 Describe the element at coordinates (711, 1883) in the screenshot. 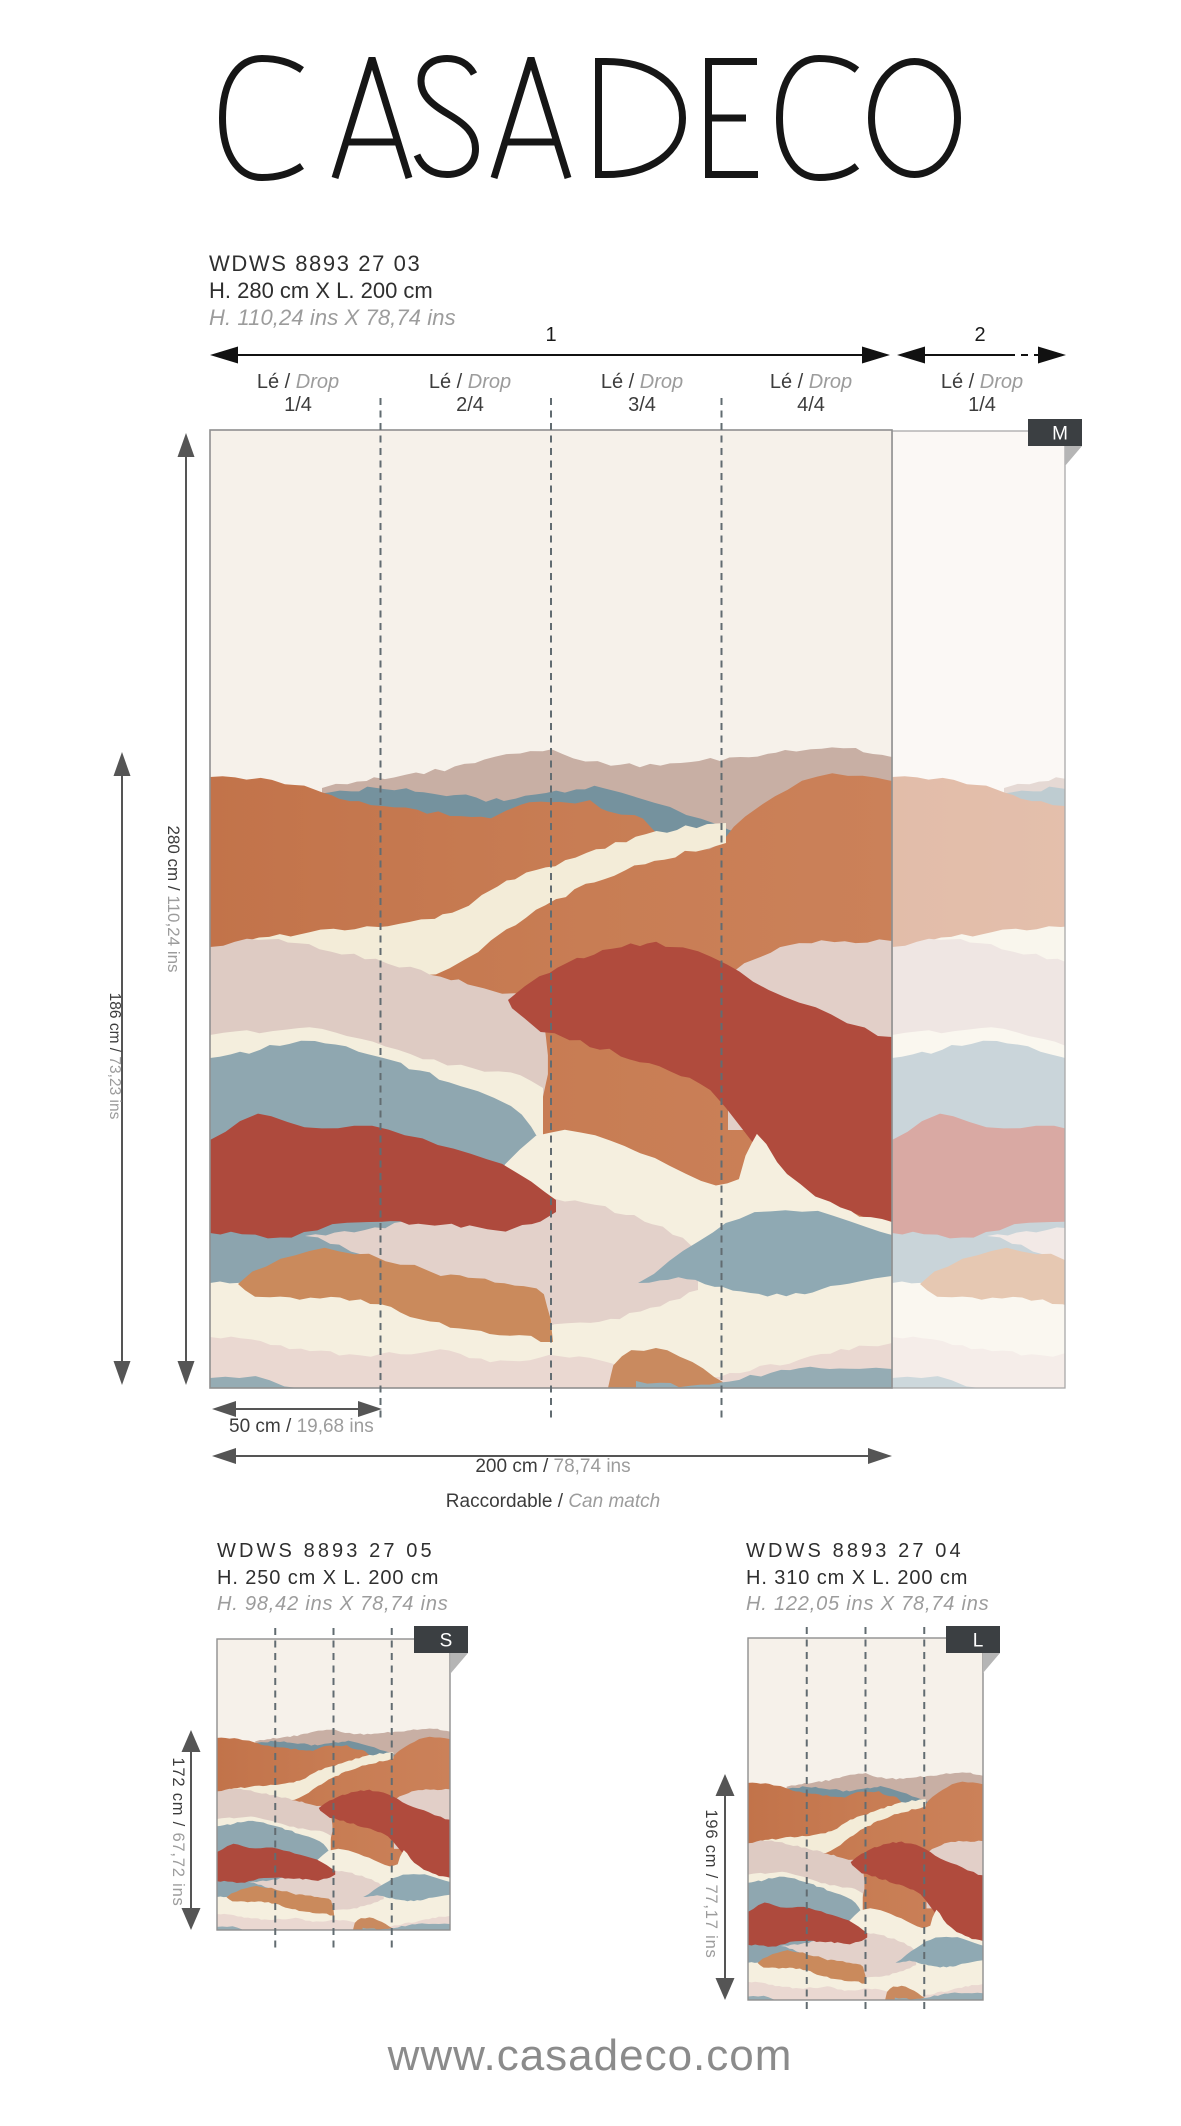

I see `svg-text: 196 cm / 77,17 ins` at that location.